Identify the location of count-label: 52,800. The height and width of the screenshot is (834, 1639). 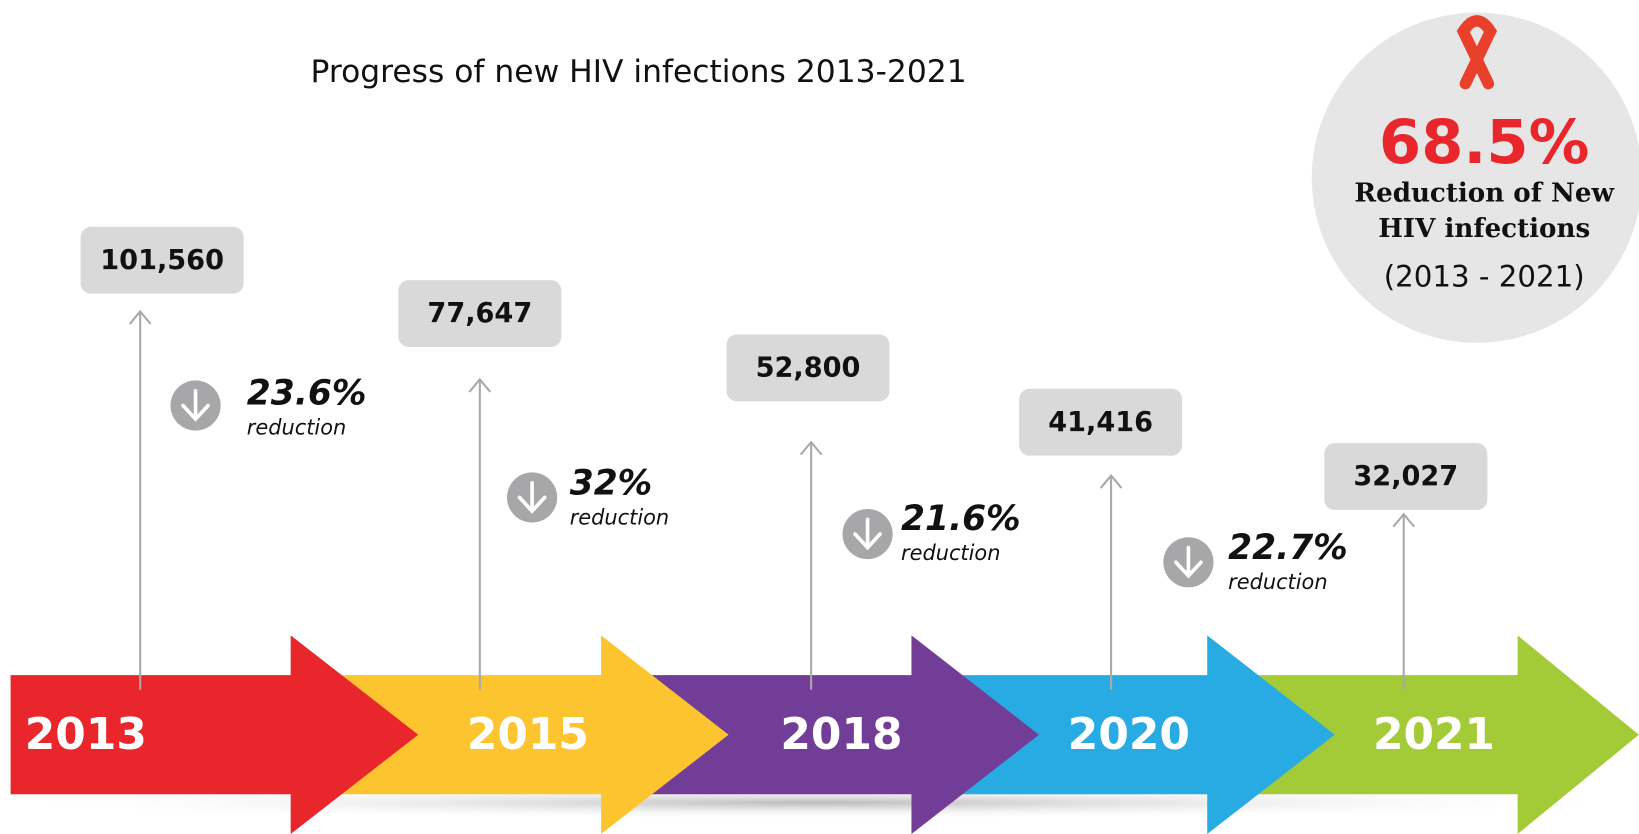
(808, 367).